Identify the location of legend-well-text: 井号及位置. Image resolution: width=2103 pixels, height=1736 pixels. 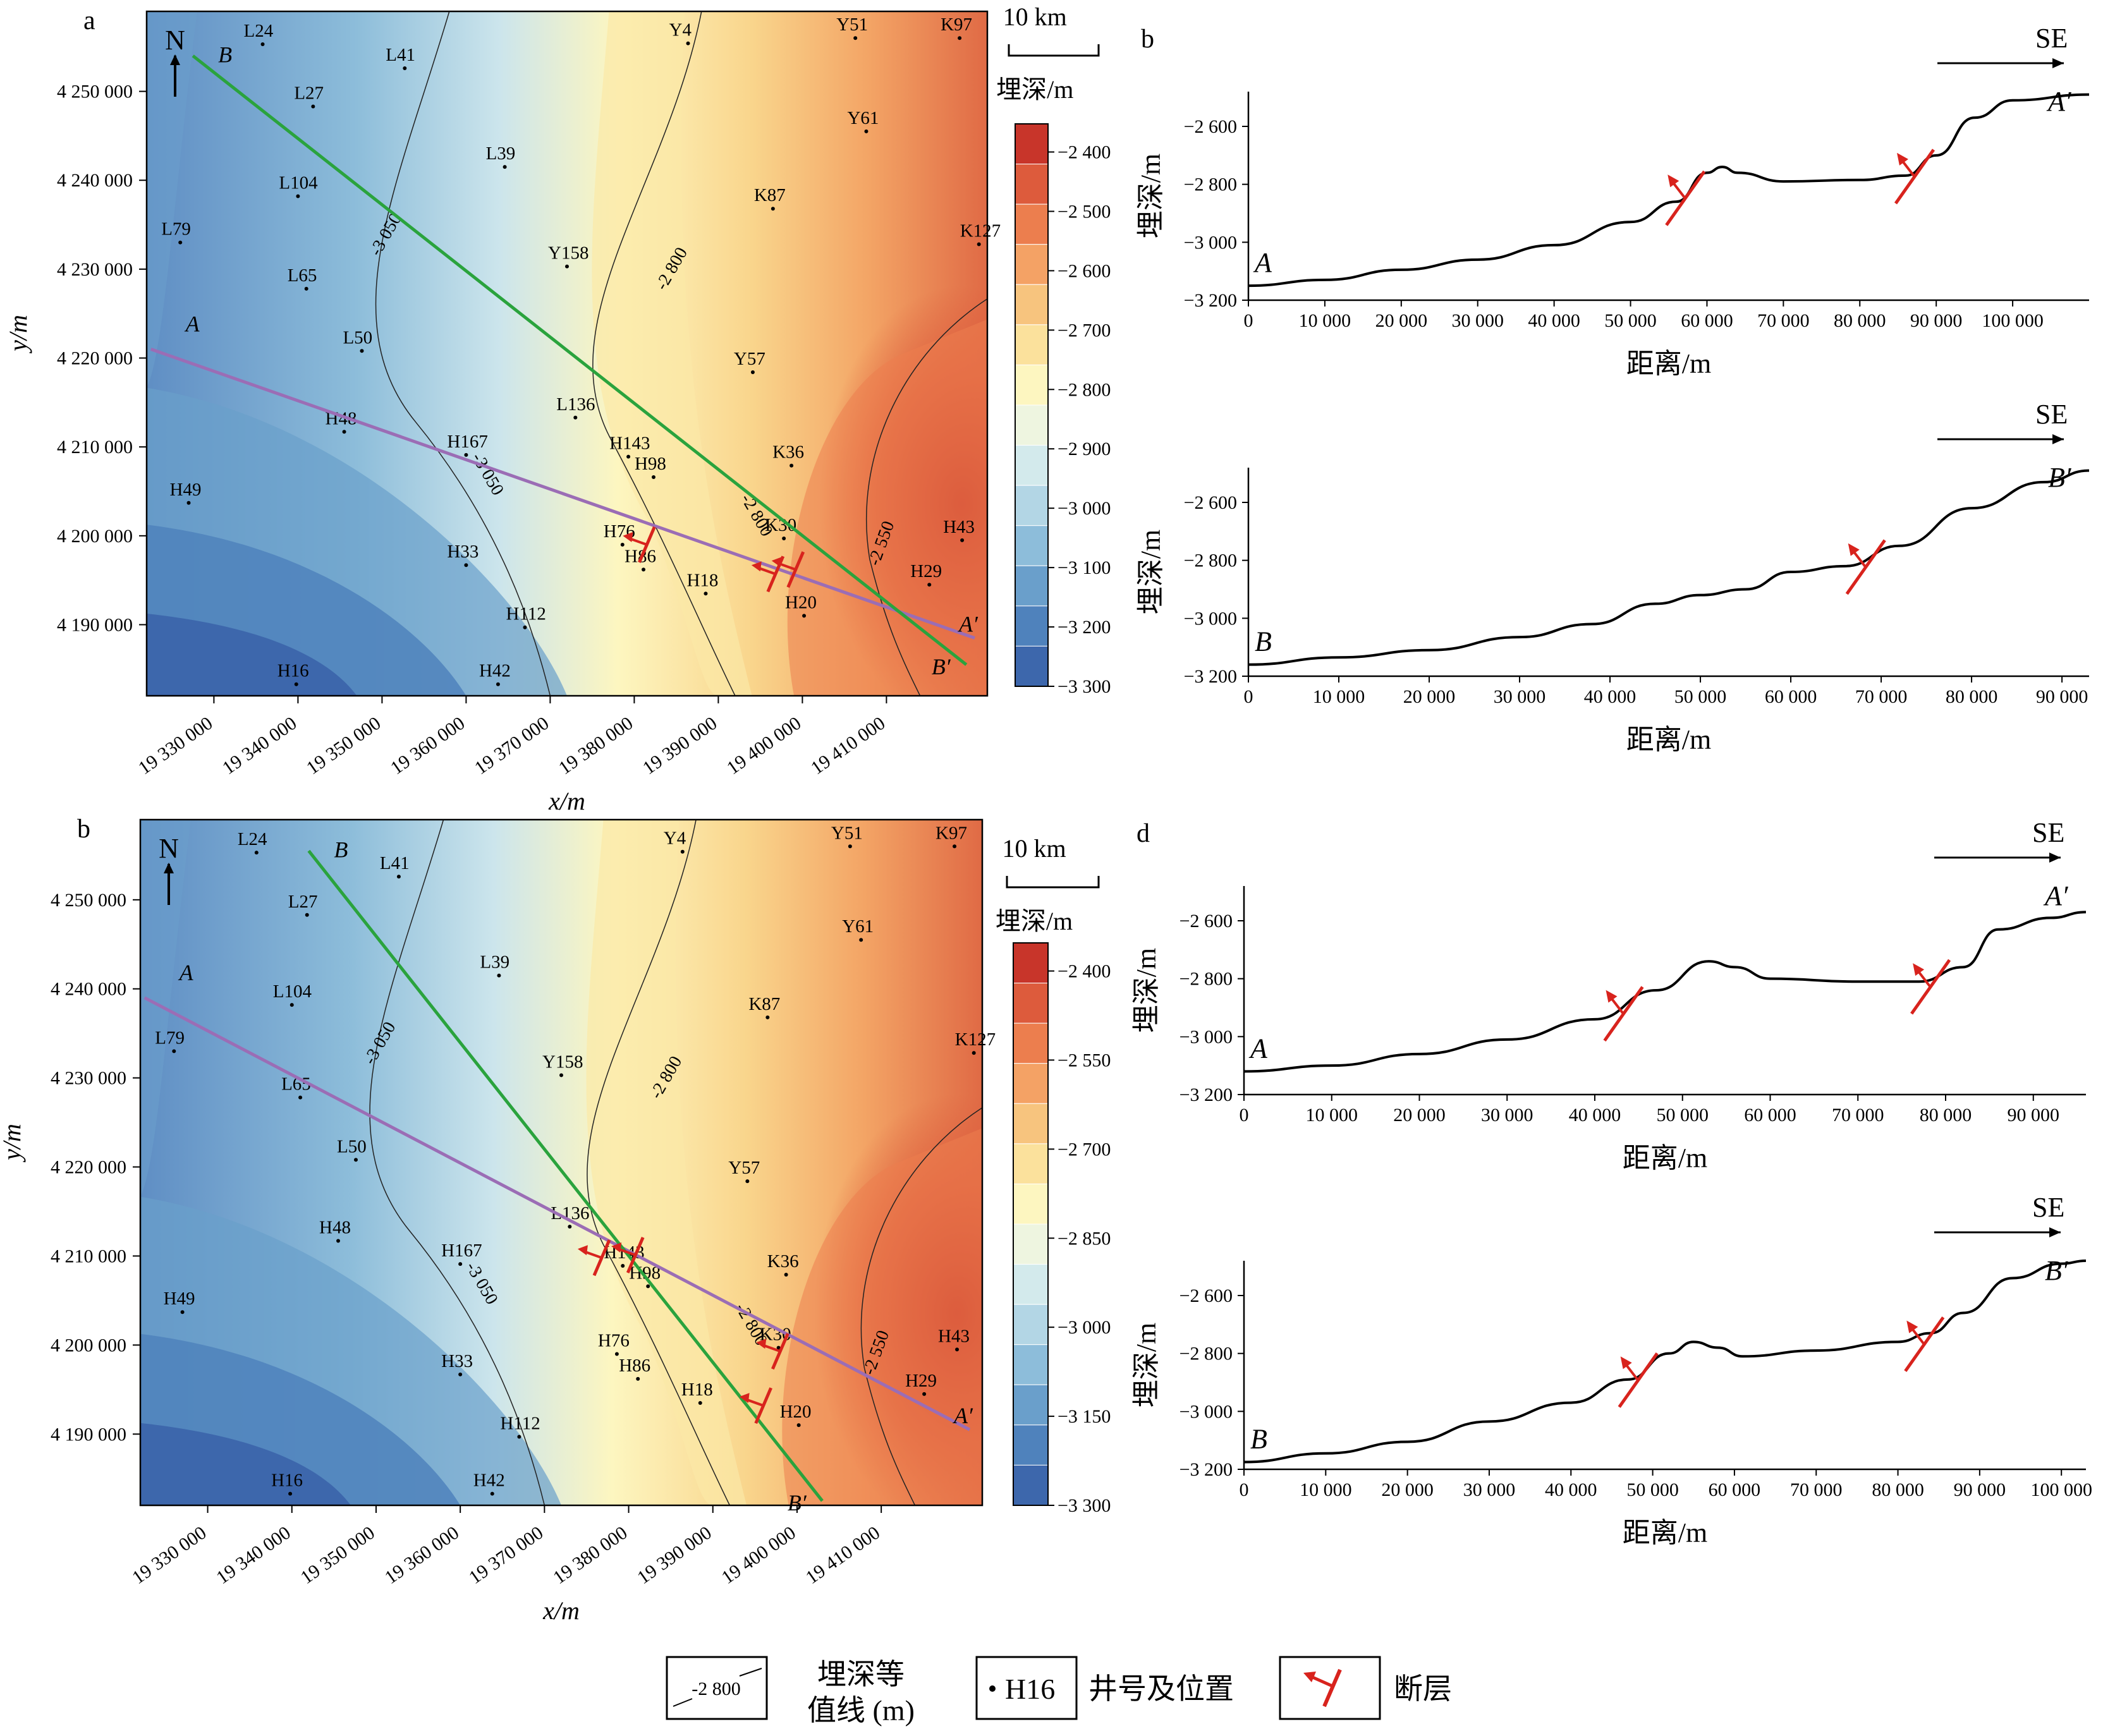
(1161, 1689).